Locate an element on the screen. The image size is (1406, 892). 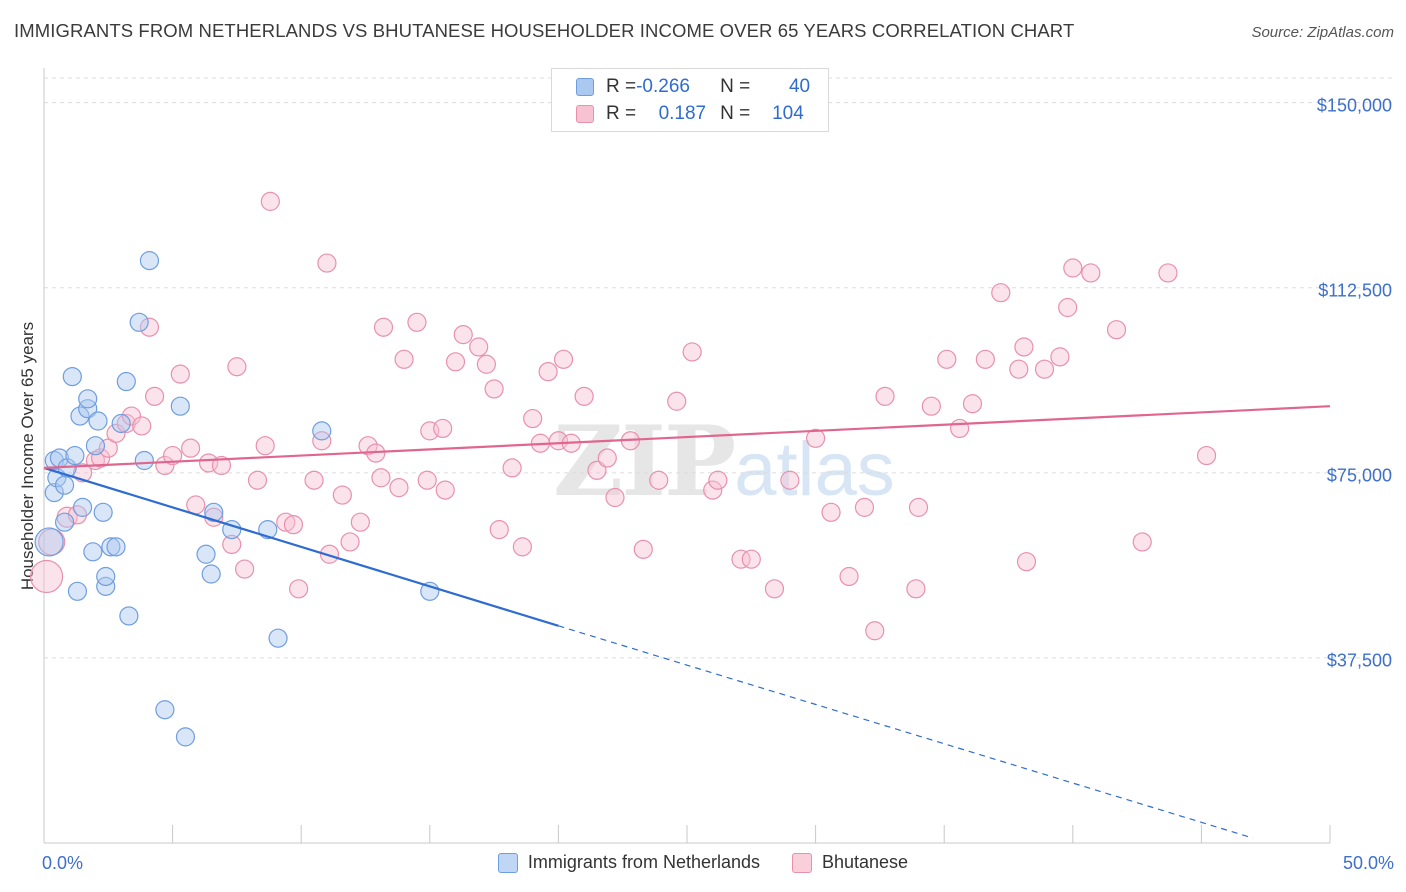
netherlands-trend-extension is located at coordinates (906, 732).